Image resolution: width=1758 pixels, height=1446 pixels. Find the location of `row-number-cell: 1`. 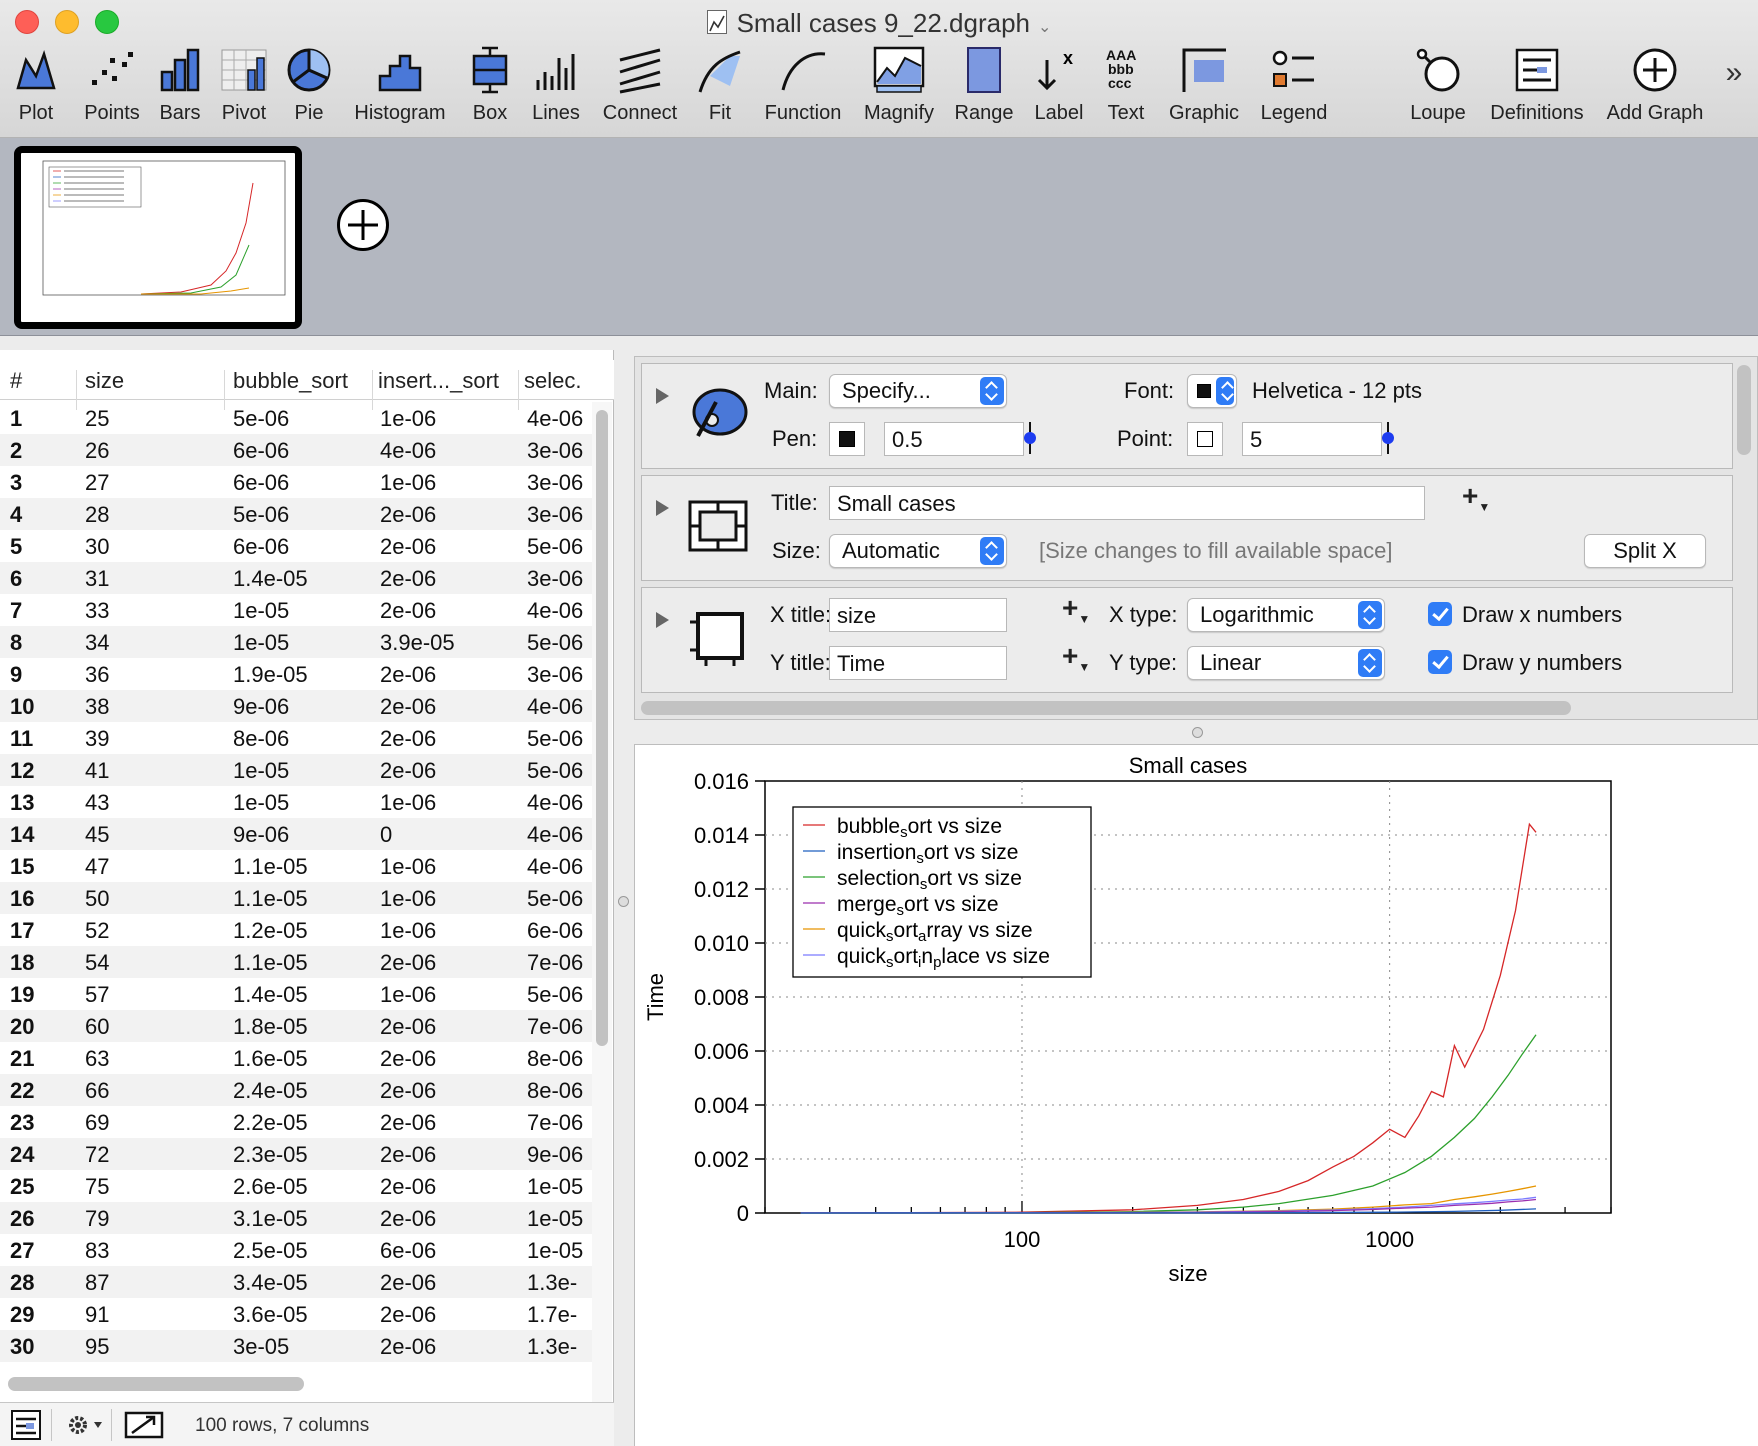

row-number-cell: 1 is located at coordinates (16, 418).